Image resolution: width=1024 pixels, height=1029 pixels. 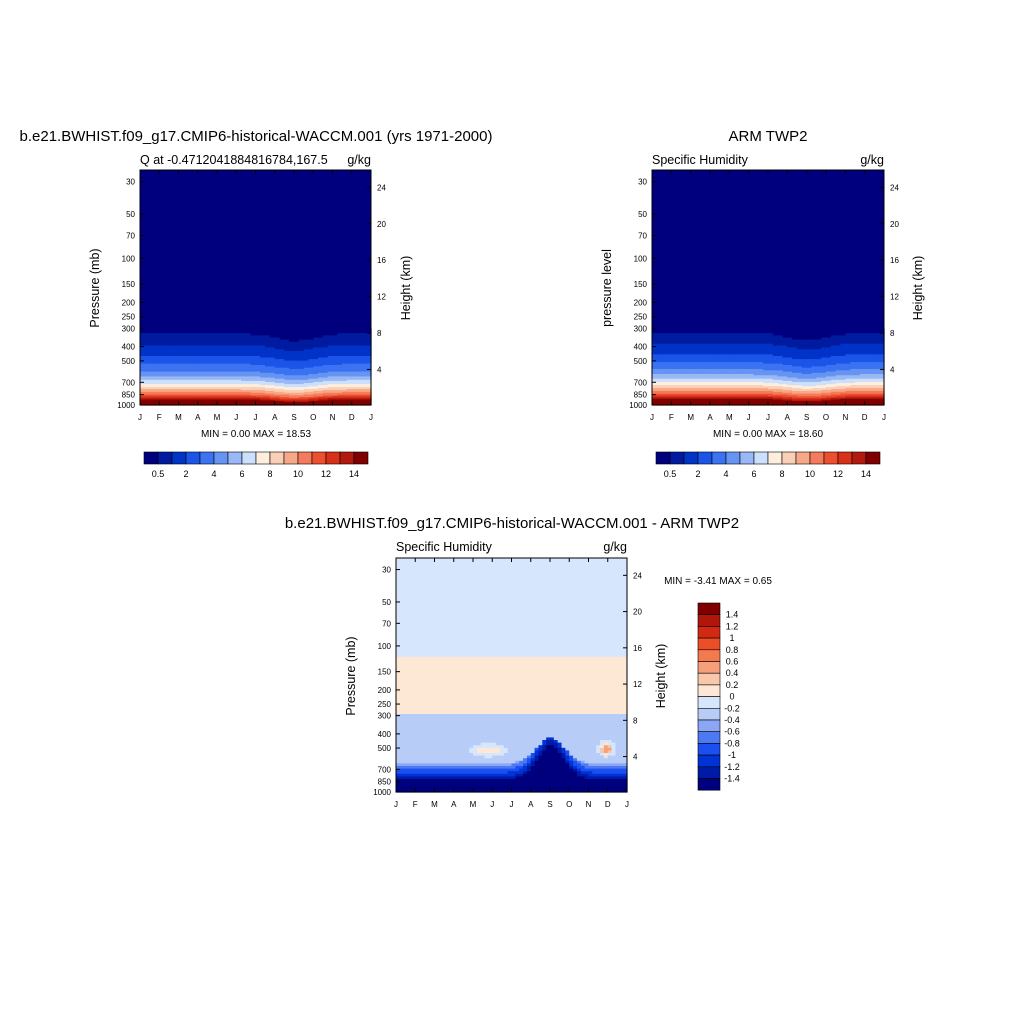 I want to click on y-tick-label: 1000, so click(x=126, y=405).